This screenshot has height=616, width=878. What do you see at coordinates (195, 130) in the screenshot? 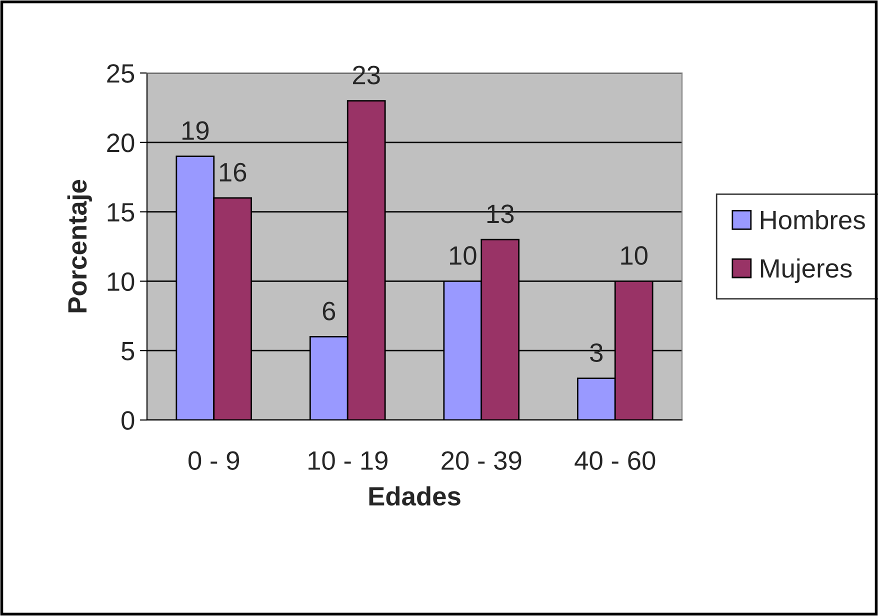
I see `data-label: 19` at bounding box center [195, 130].